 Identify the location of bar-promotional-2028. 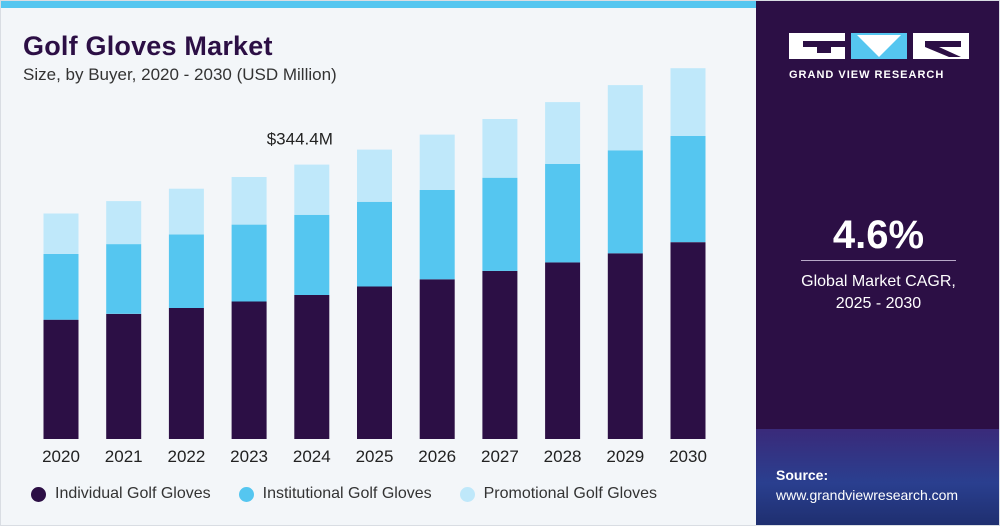
(563, 133).